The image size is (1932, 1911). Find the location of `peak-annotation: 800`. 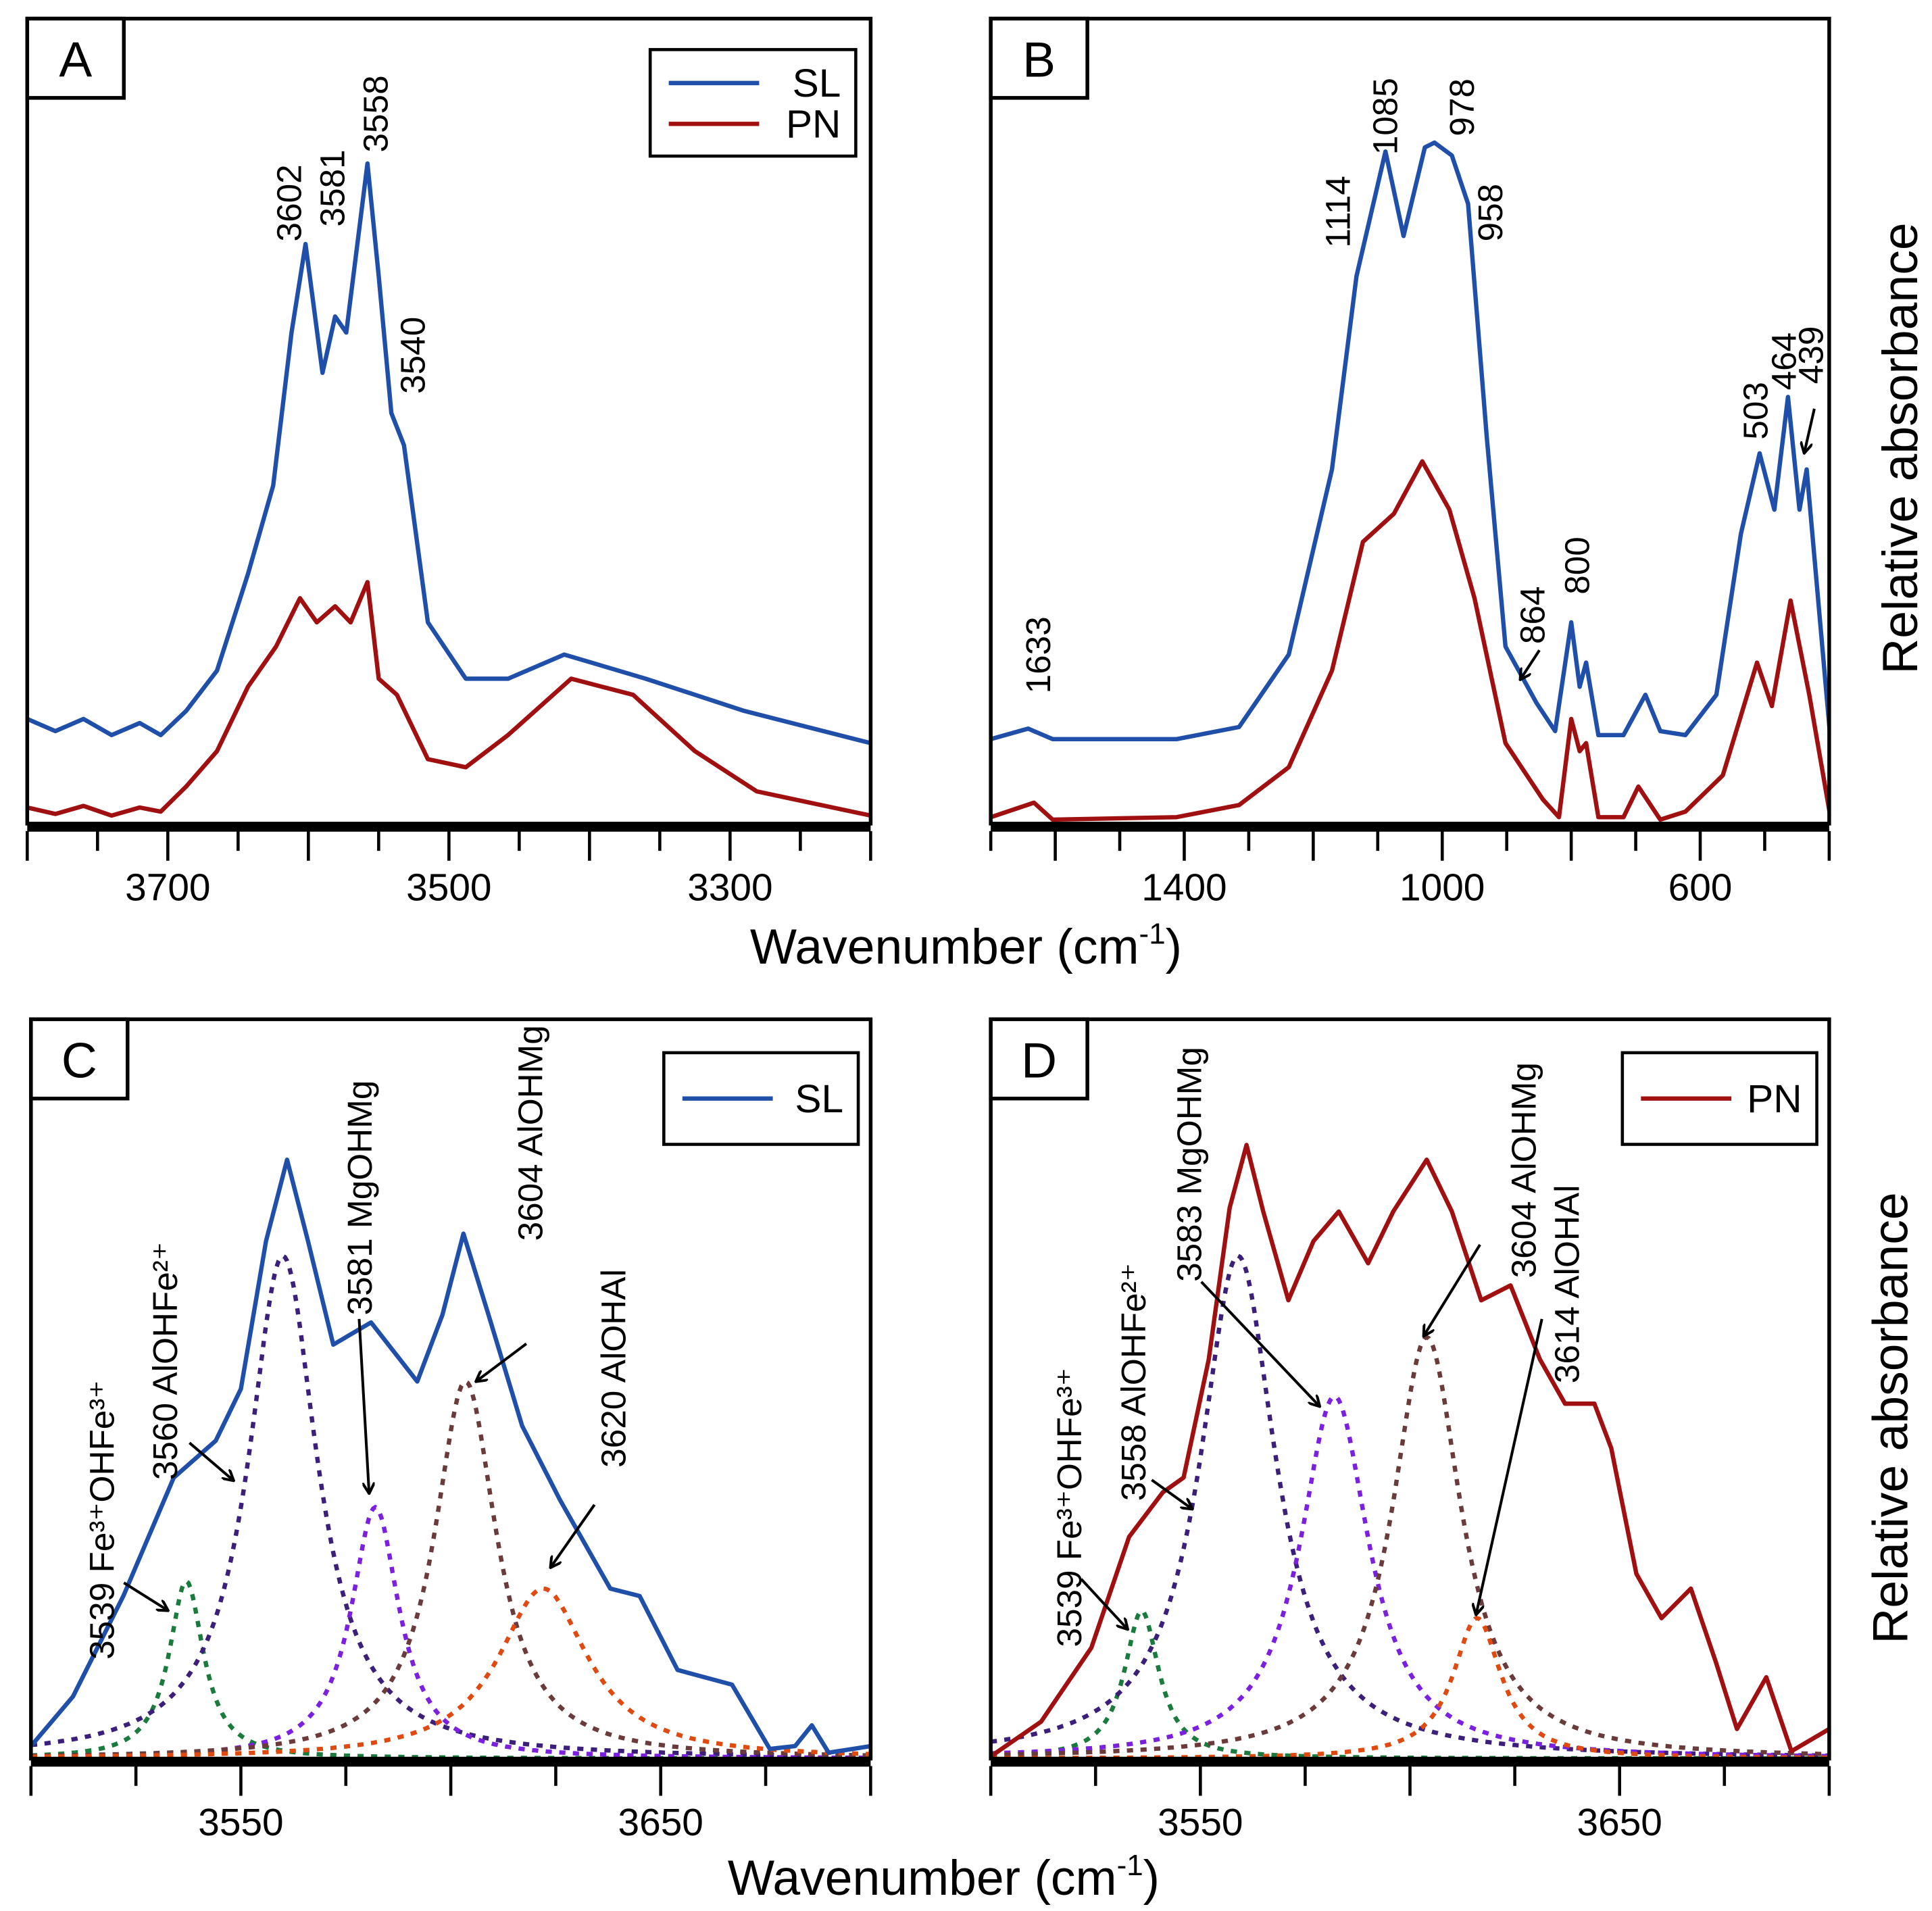

peak-annotation: 800 is located at coordinates (1577, 566).